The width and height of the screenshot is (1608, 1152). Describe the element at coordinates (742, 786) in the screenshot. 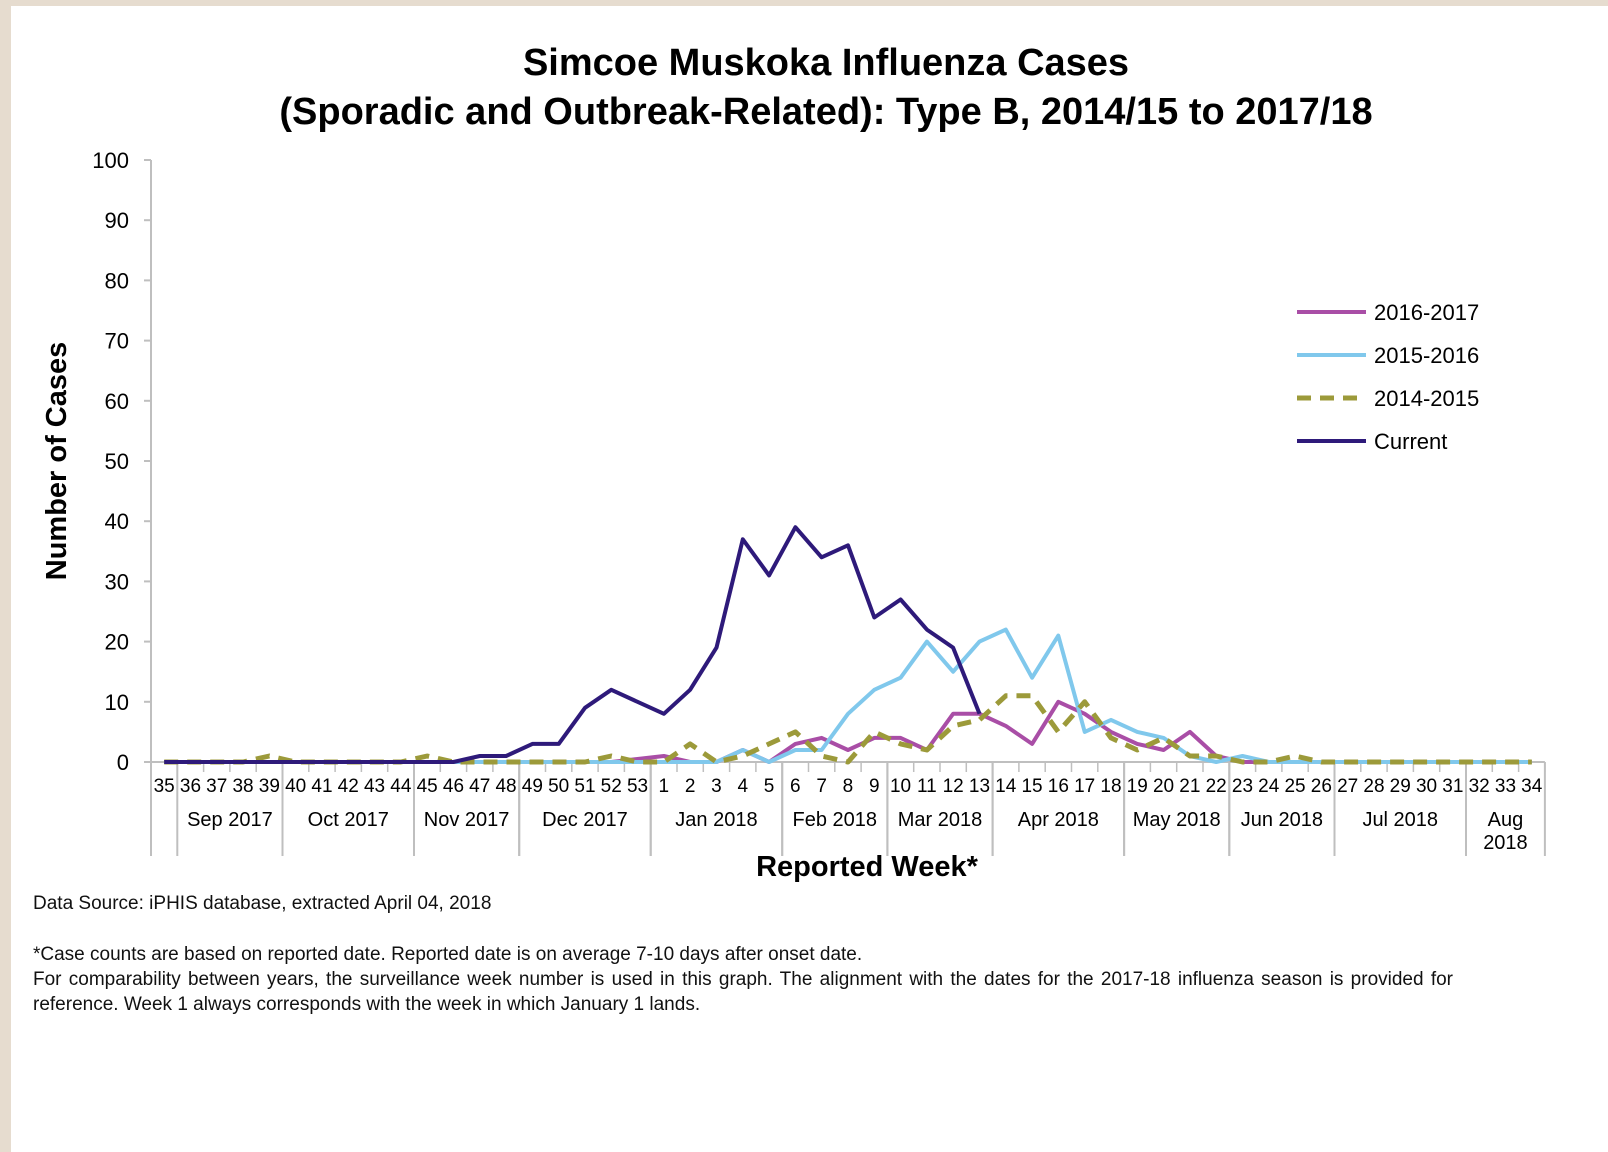

I see `x-tick-label: 4` at that location.